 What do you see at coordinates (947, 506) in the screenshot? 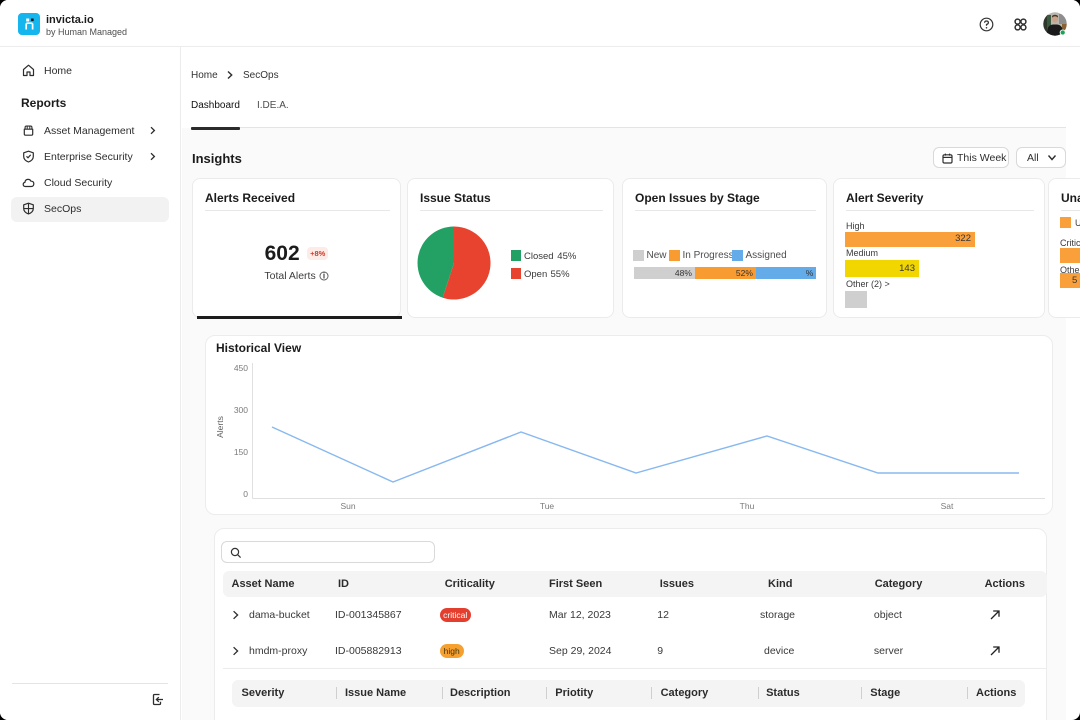
I see `svg-text: Sat` at bounding box center [947, 506].